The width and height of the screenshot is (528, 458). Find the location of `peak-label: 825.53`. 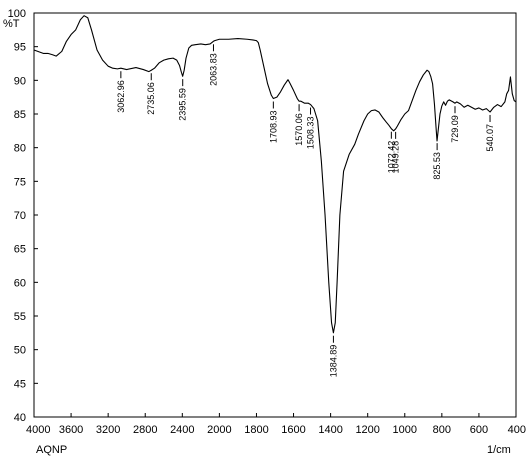

peak-label: 825.53 is located at coordinates (437, 166).